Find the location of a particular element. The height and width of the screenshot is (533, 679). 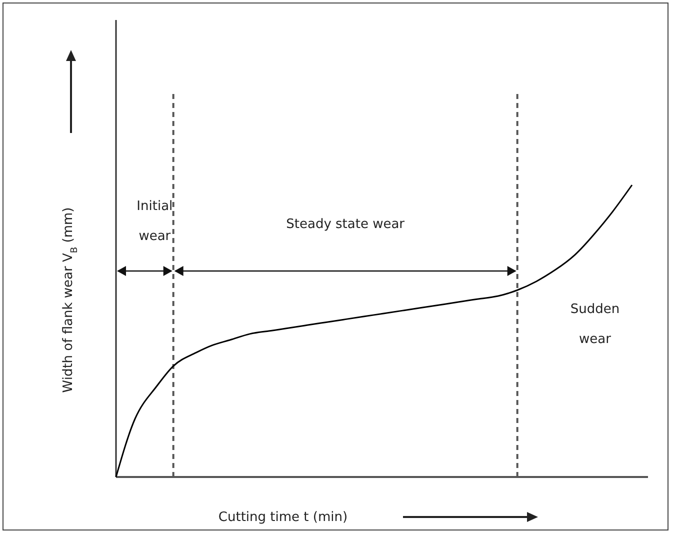

annotation: Sudden wear is located at coordinates (595, 324).